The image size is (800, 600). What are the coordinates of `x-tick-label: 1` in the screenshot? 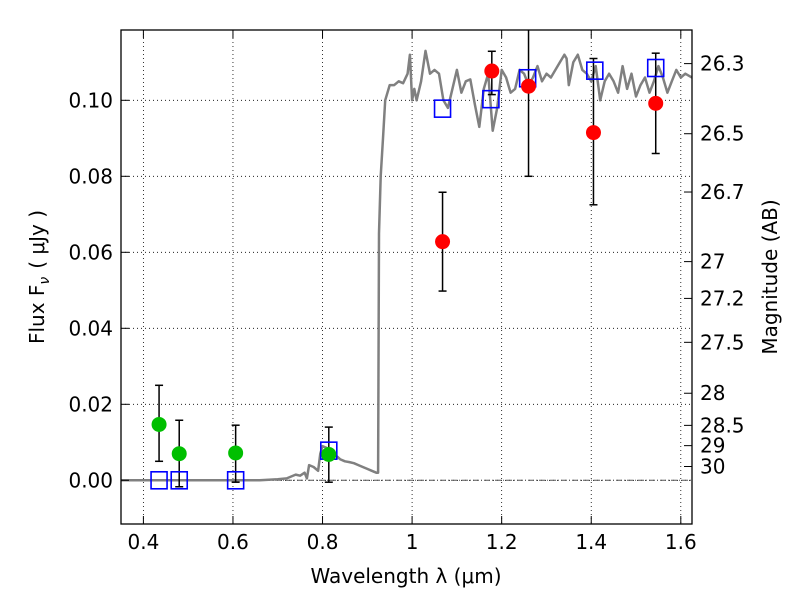 It's located at (412, 542).